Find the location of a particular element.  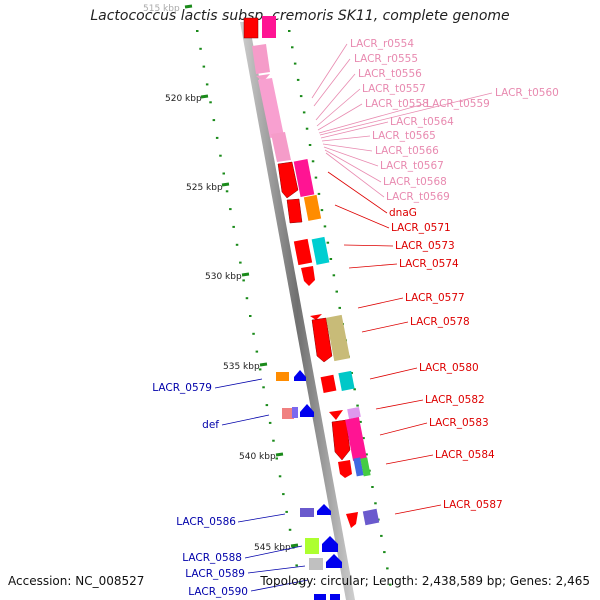

gene-label: LACR_r0554 is located at coordinates (382, 44).